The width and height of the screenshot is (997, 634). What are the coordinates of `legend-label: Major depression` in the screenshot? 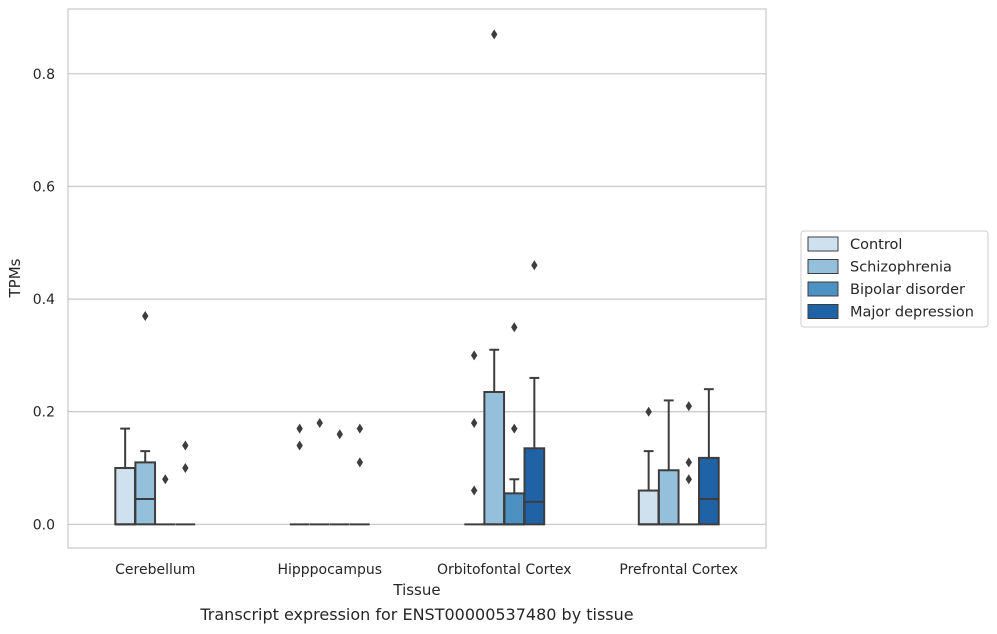 It's located at (912, 313).